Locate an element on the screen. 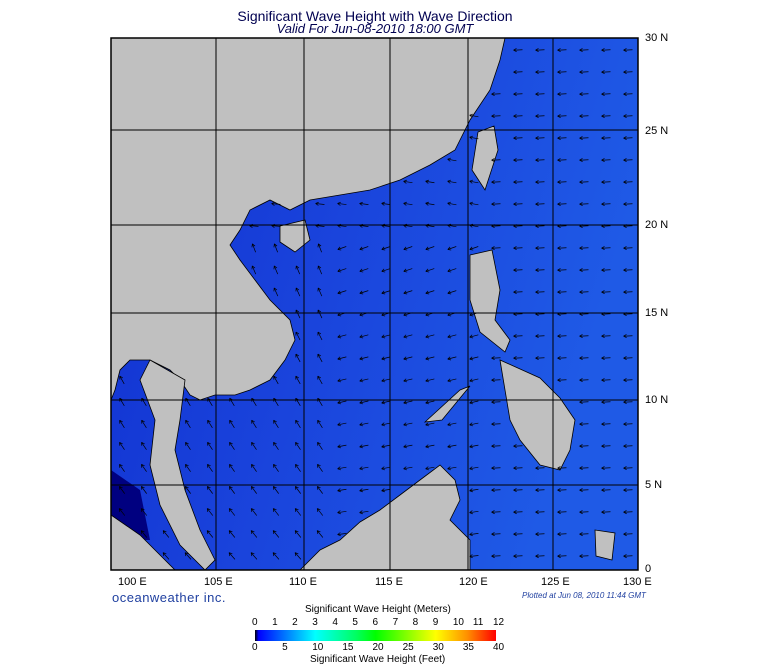 The width and height of the screenshot is (775, 665). colorbar-feet-tick: 0 is located at coordinates (255, 647).